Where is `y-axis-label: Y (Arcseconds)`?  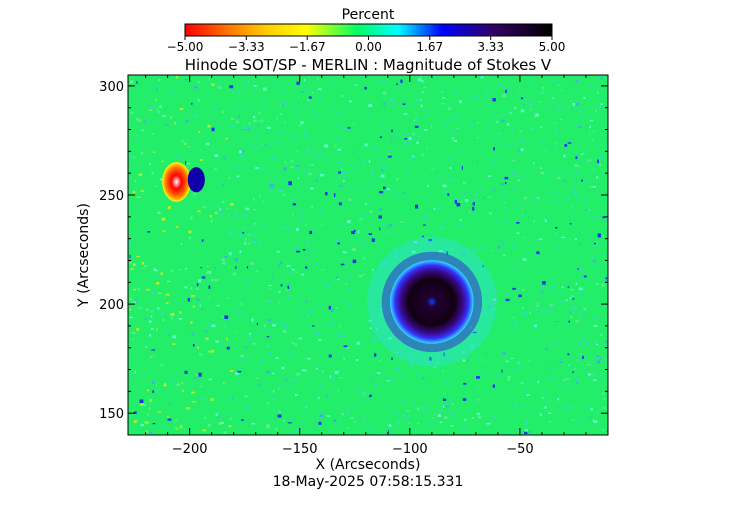
y-axis-label: Y (Arcseconds) is located at coordinates (84, 255).